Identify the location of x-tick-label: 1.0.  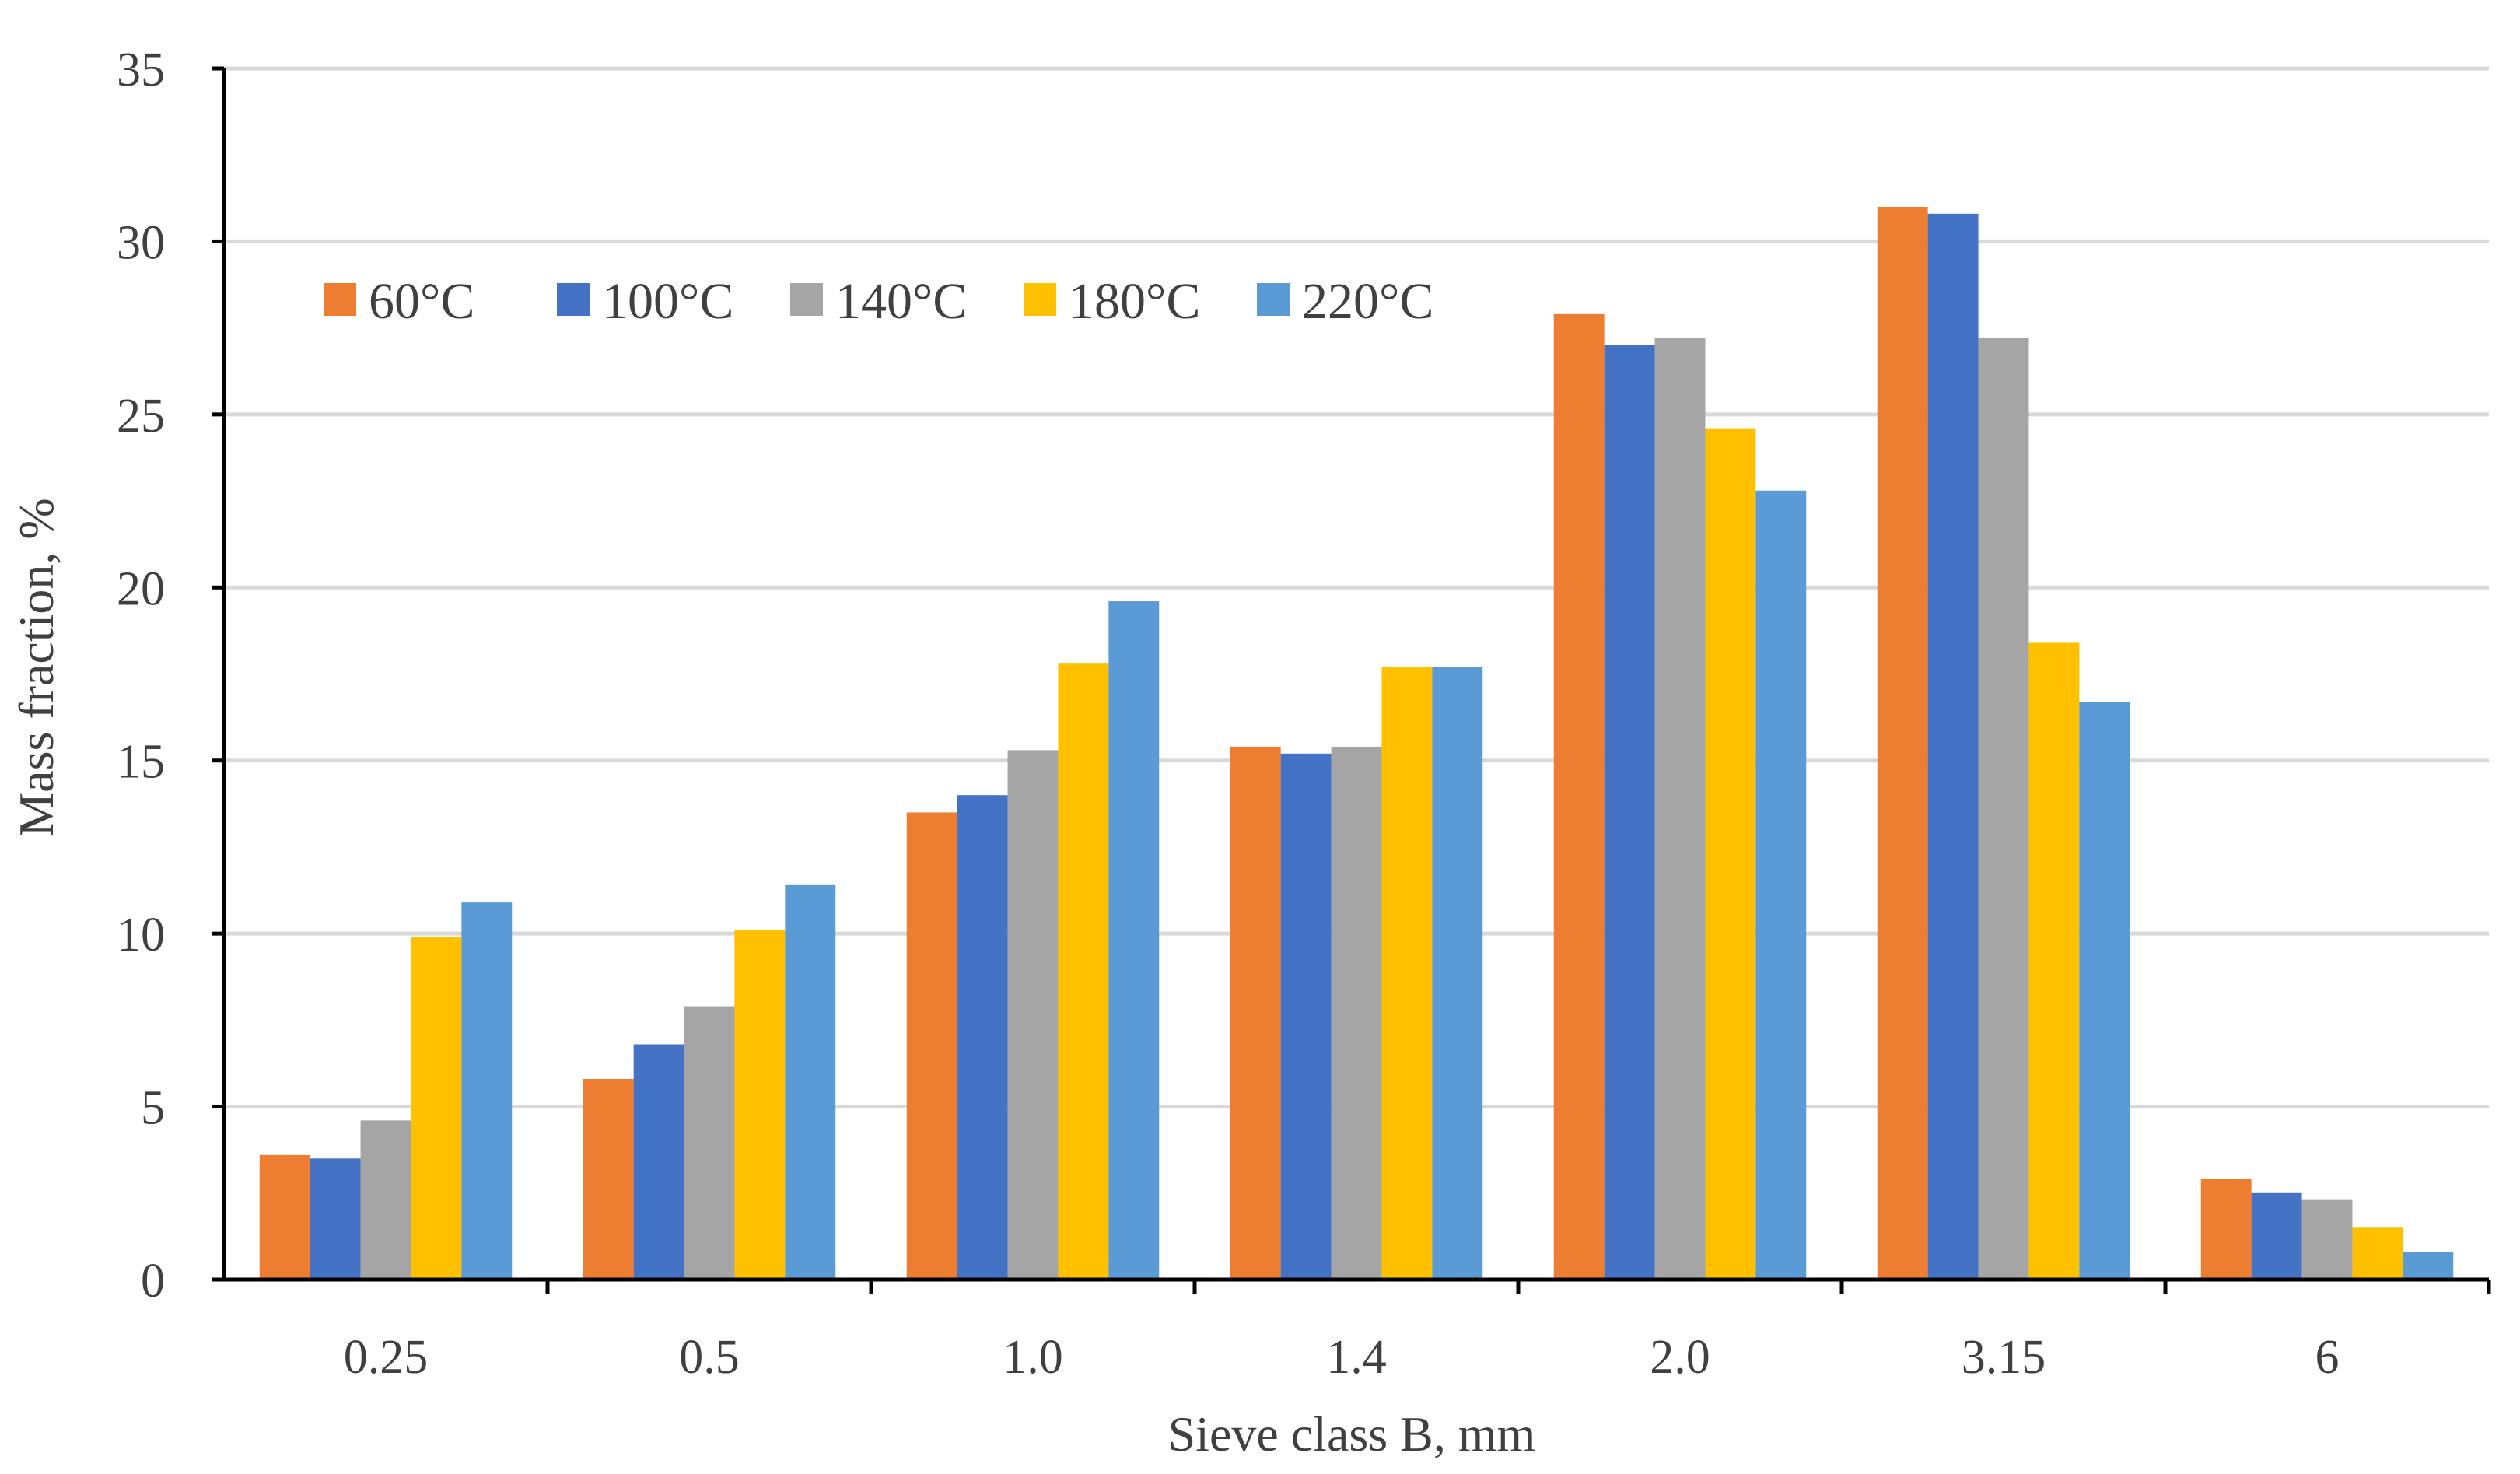
(1033, 1358).